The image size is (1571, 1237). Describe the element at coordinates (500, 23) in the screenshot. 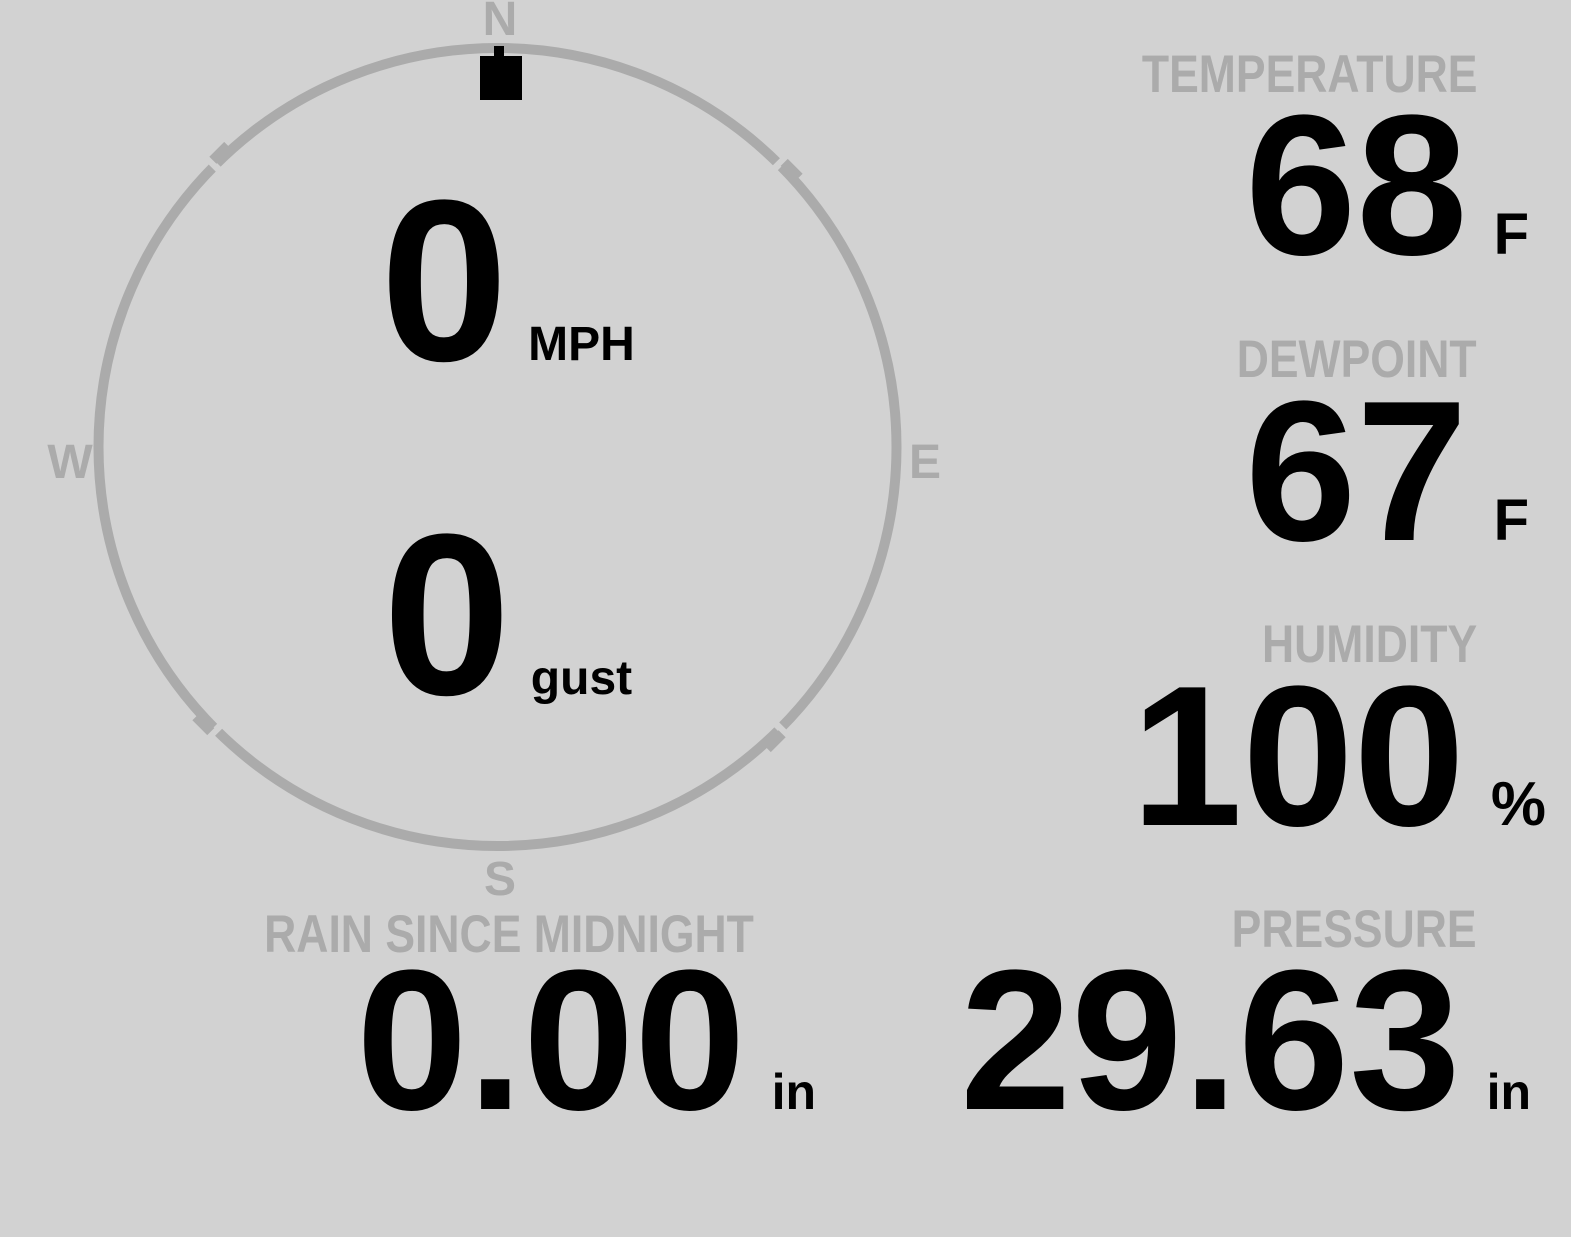

I see `compass-cardinal-north: N` at that location.